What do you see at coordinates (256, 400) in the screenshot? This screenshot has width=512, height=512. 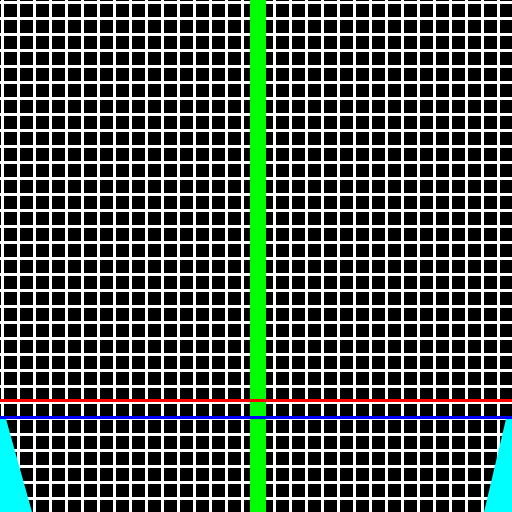 I see `red-horizontal-line` at bounding box center [256, 400].